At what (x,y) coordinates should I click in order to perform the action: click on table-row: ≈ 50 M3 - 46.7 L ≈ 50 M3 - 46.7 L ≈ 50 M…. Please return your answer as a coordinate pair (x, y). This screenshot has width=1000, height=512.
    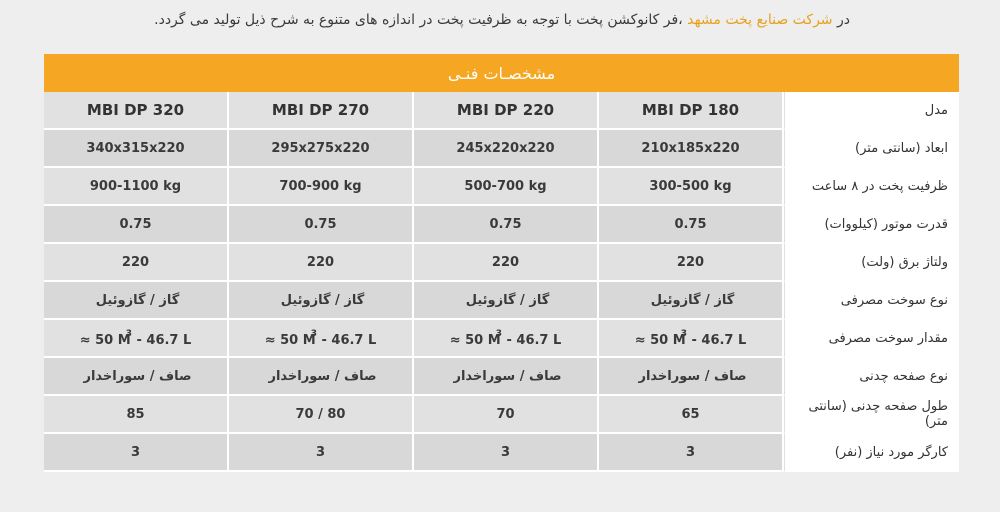
    Looking at the image, I should click on (501, 339).